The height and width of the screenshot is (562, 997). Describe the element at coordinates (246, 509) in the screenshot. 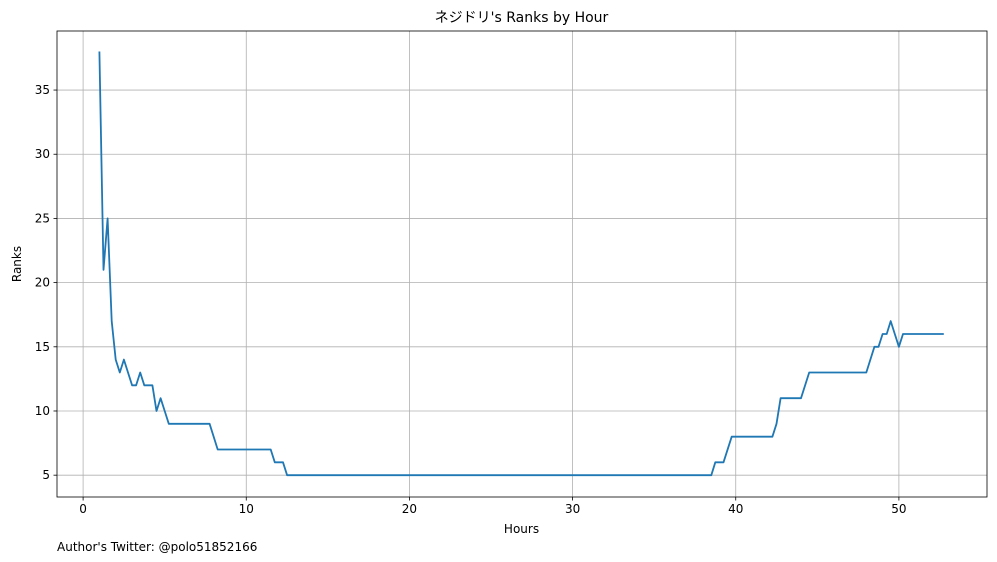

I see `x-tick-label: 10` at that location.